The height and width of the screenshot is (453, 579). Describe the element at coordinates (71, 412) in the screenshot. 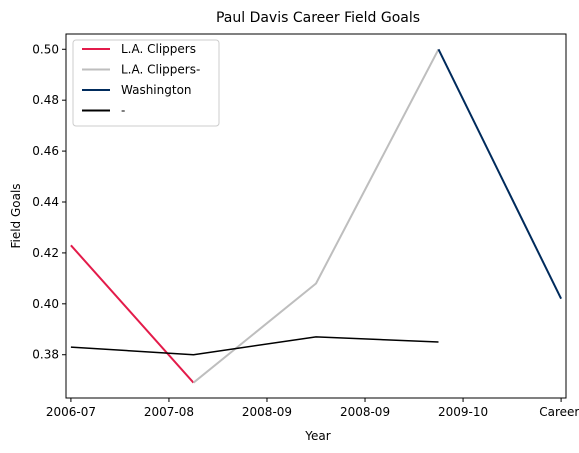

I see `x-tick-label: 2006-07` at that location.